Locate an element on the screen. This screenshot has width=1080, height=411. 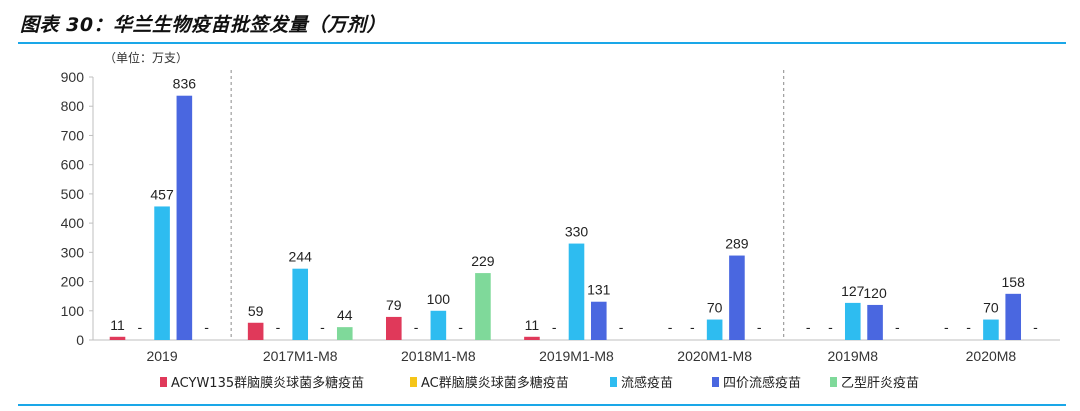
y-tick-label: 100 is located at coordinates (73, 311).